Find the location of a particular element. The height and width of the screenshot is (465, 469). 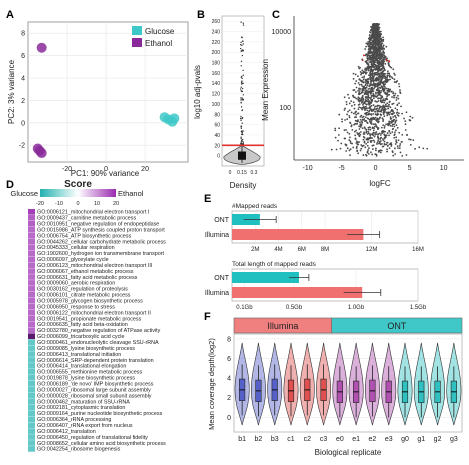

panel-a-ylabel: PC2: 3% variance is located at coordinates (11, 91).